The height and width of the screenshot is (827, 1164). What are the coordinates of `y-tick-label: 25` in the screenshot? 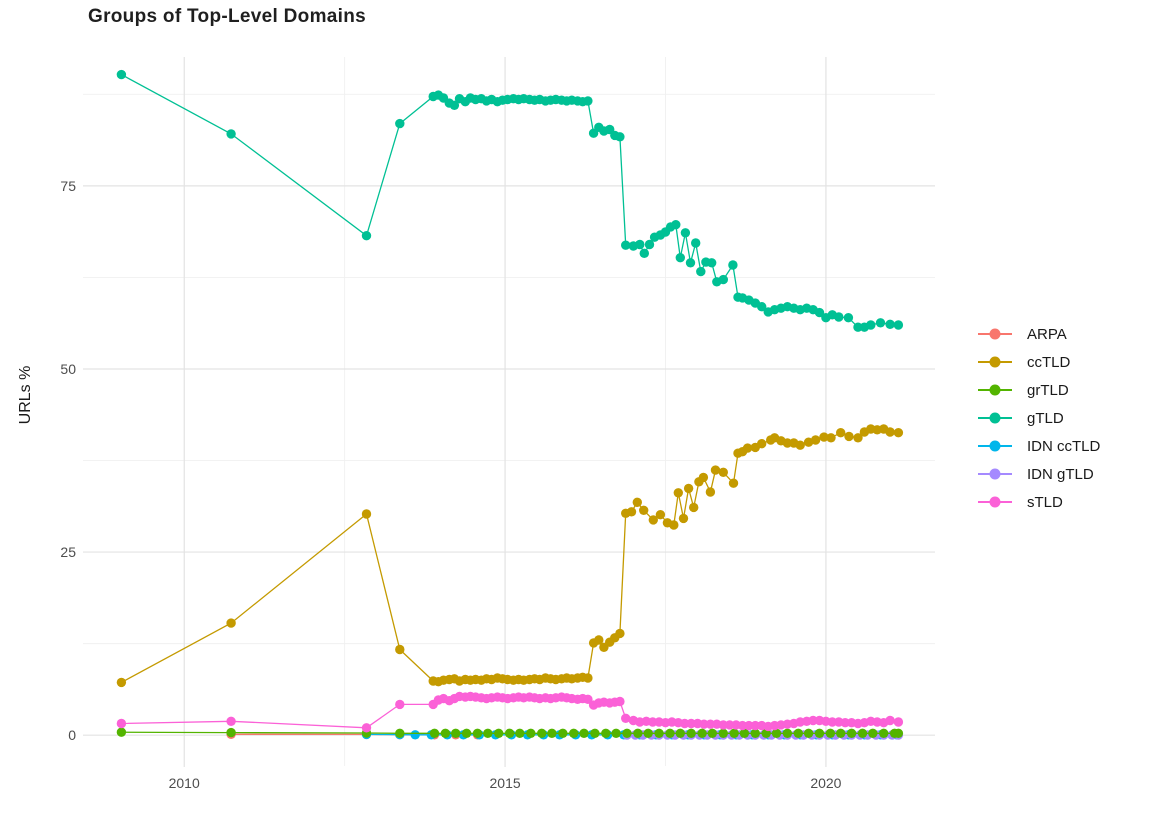 It's located at (68, 552).